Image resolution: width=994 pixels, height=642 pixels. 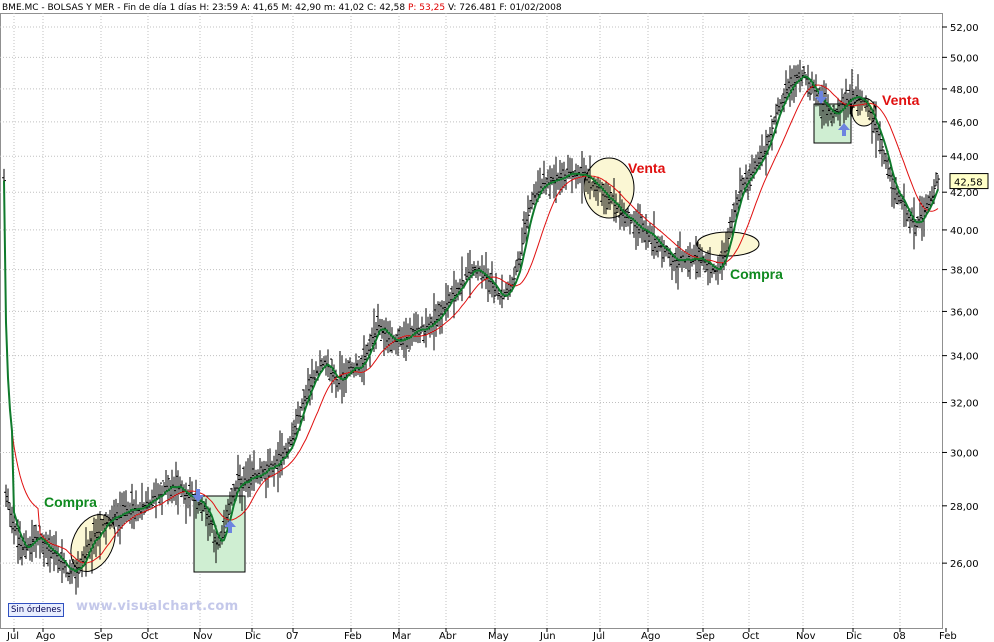 I want to click on x-tick-label: May, so click(x=498, y=636).